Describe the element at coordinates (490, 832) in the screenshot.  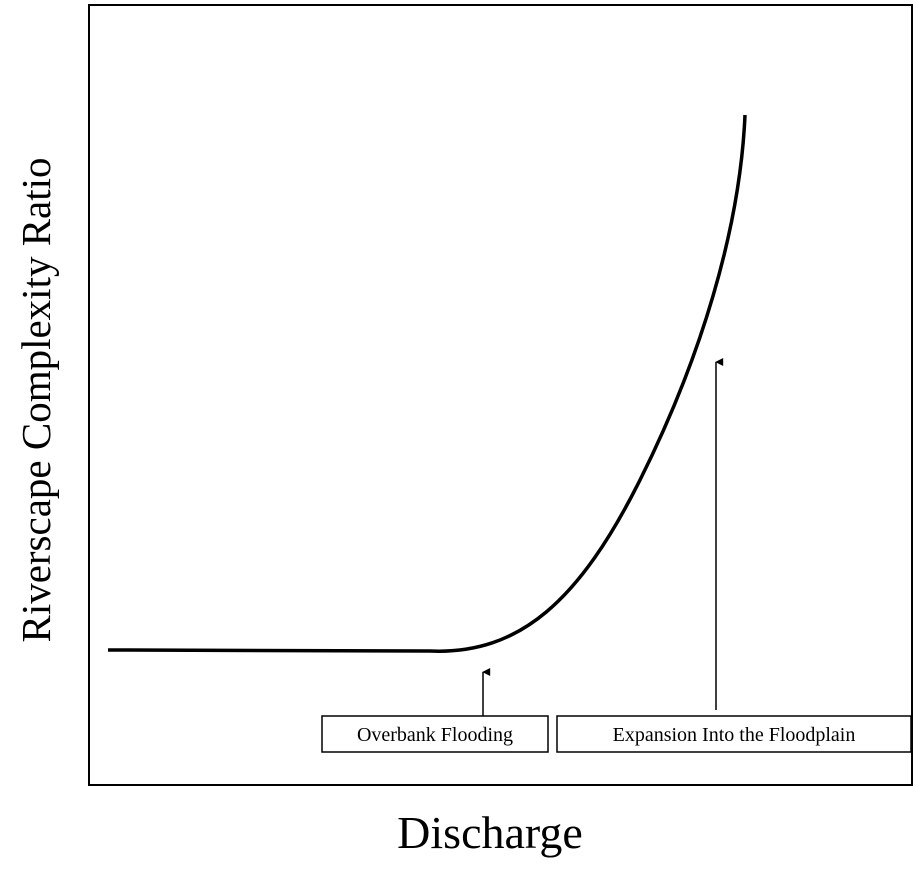
I see `x-axis-label: Discharge` at that location.